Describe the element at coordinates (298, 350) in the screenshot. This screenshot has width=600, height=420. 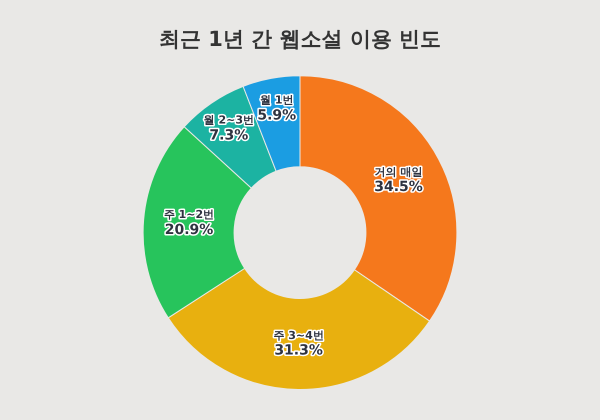
I see `data-label: 31.3%` at that location.